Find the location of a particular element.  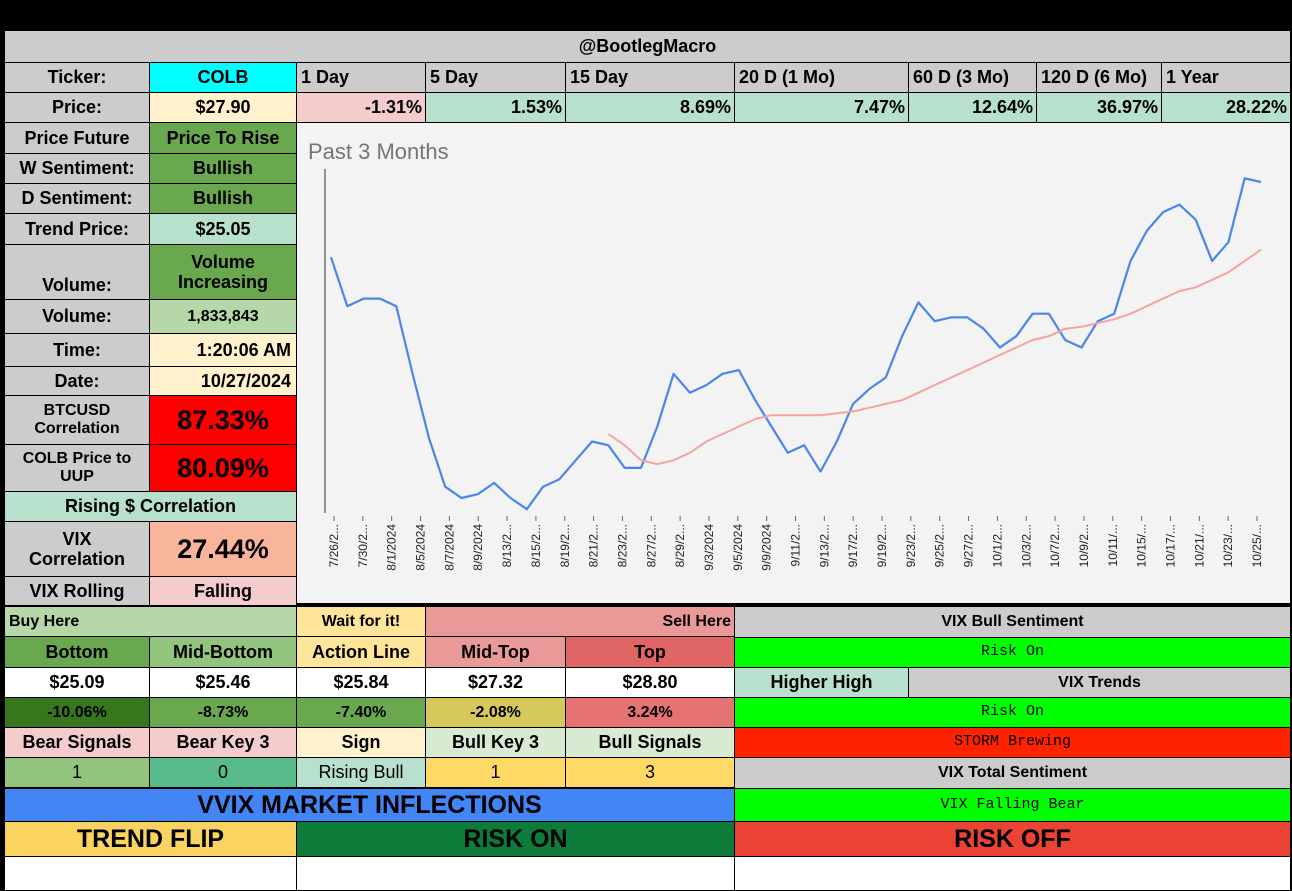

volume-label: Volume: is located at coordinates (77, 316).